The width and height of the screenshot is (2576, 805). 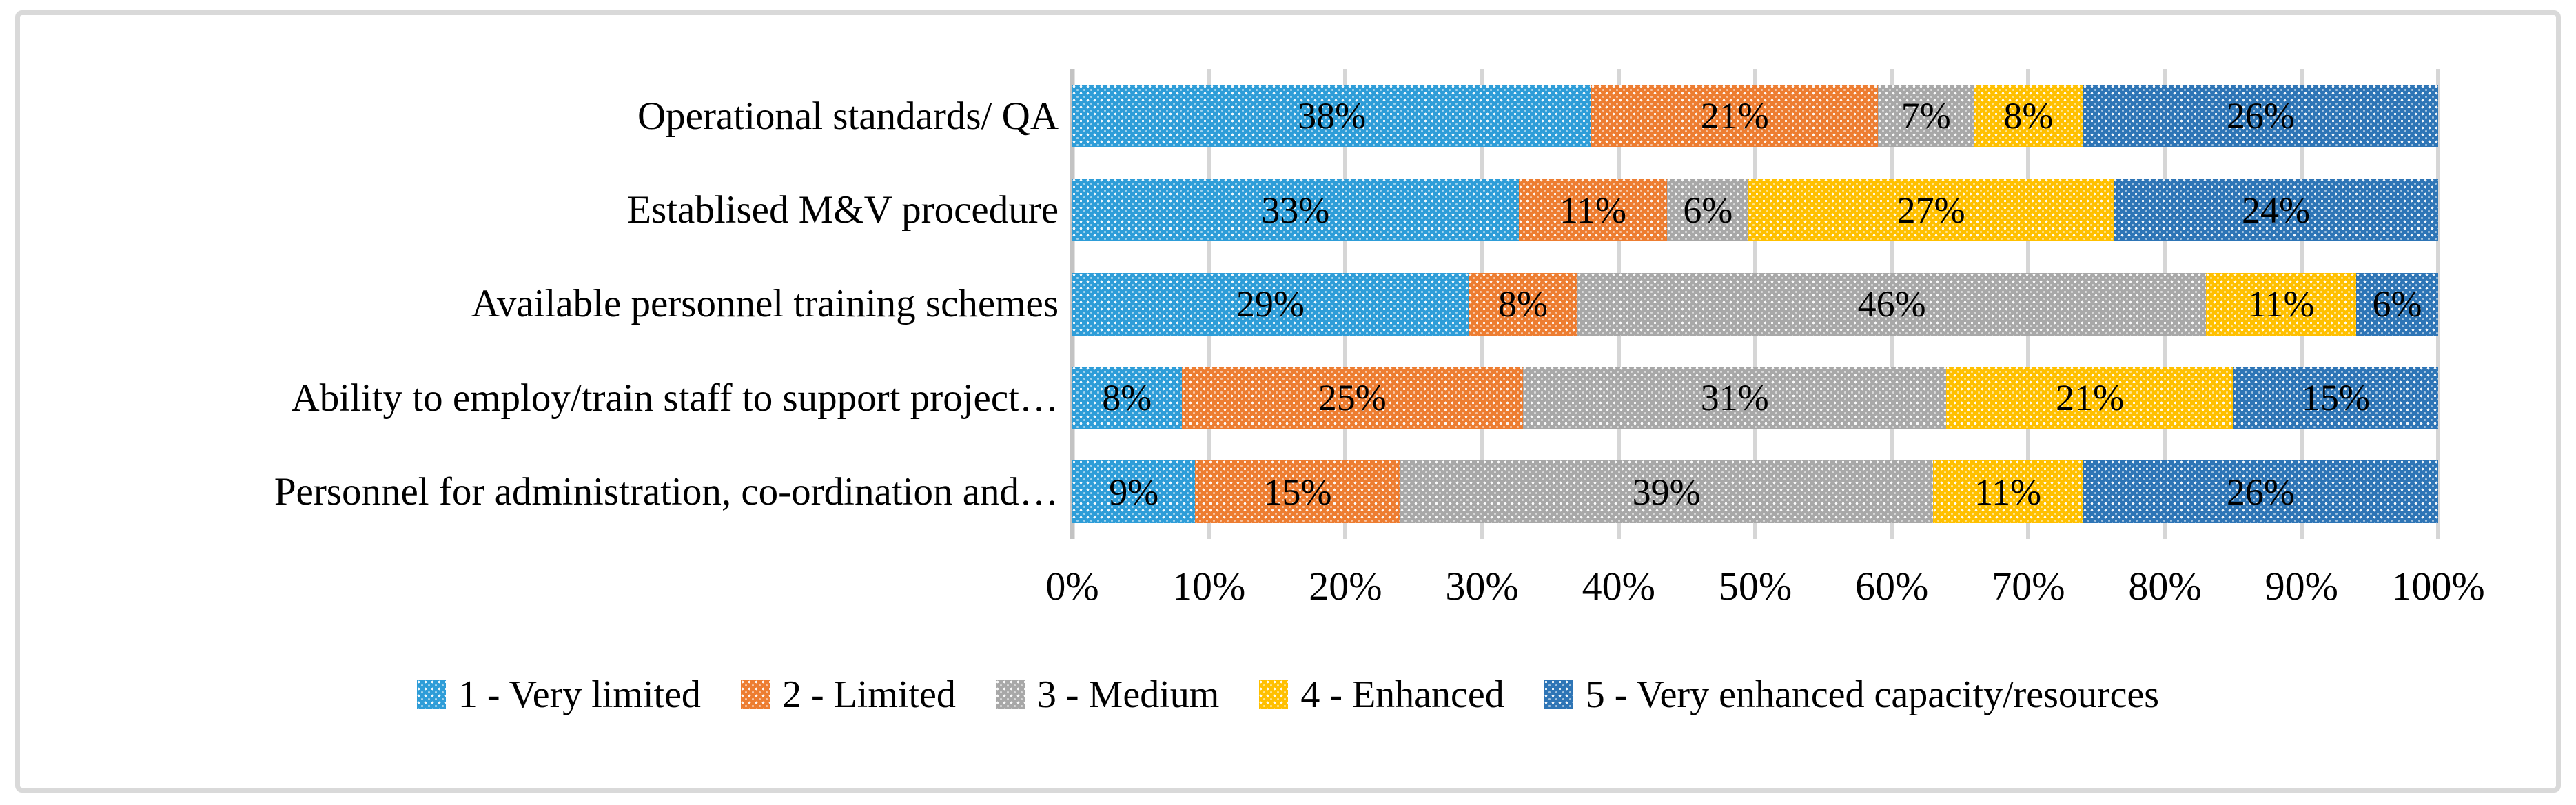 I want to click on bar-segment: 46%, so click(x=1892, y=304).